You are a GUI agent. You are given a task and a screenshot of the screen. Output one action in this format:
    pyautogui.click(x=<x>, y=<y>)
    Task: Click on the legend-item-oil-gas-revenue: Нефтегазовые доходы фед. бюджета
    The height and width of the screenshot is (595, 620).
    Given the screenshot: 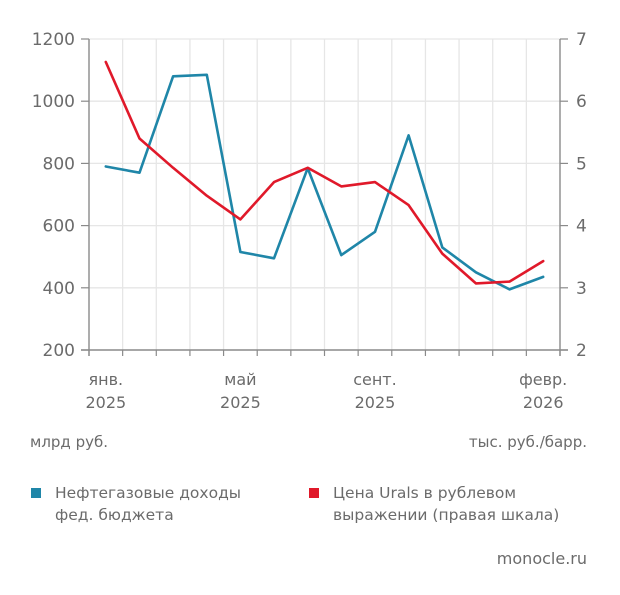 What is the action you would take?
    pyautogui.click(x=136, y=504)
    